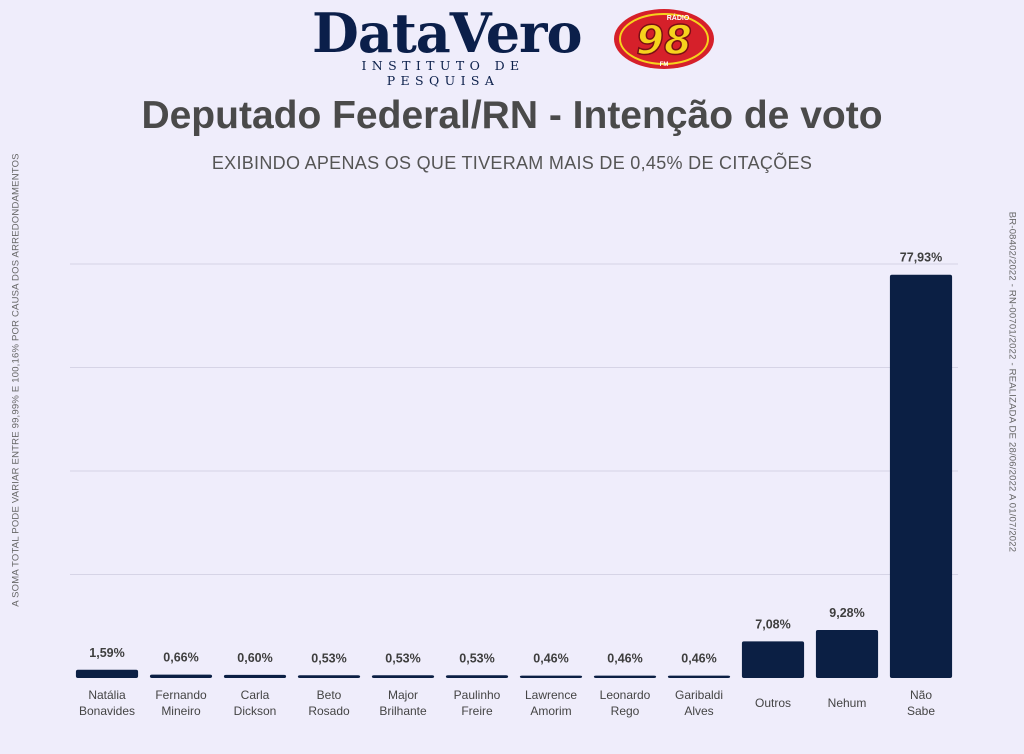 This screenshot has height=754, width=1024. Describe the element at coordinates (181, 703) in the screenshot. I see `category-label-2: Fernando Mineiro` at that location.